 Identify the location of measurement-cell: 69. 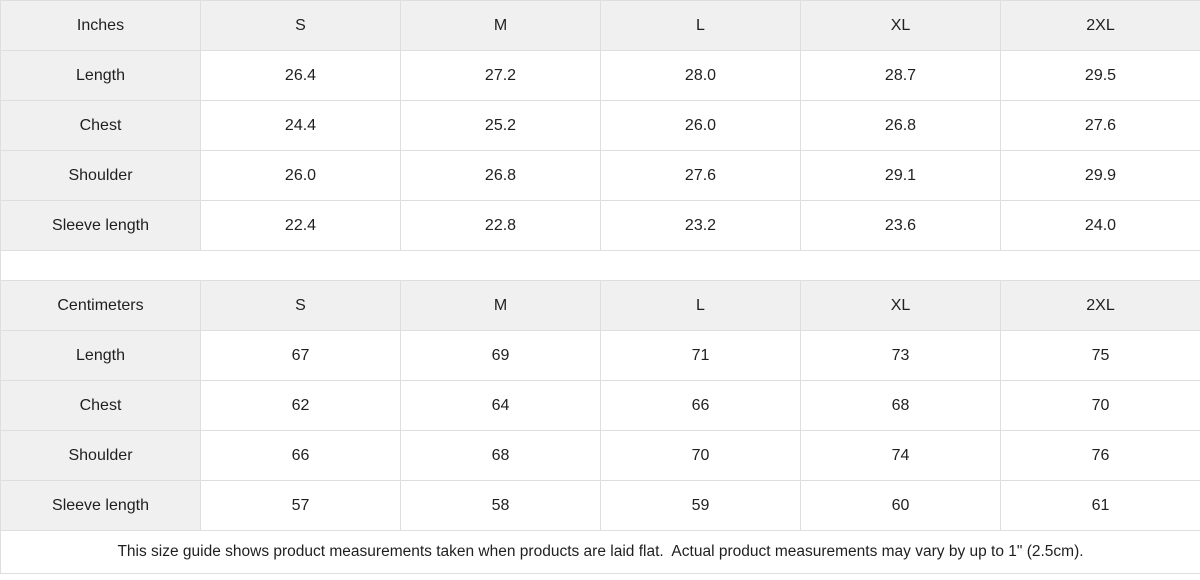
(500, 355).